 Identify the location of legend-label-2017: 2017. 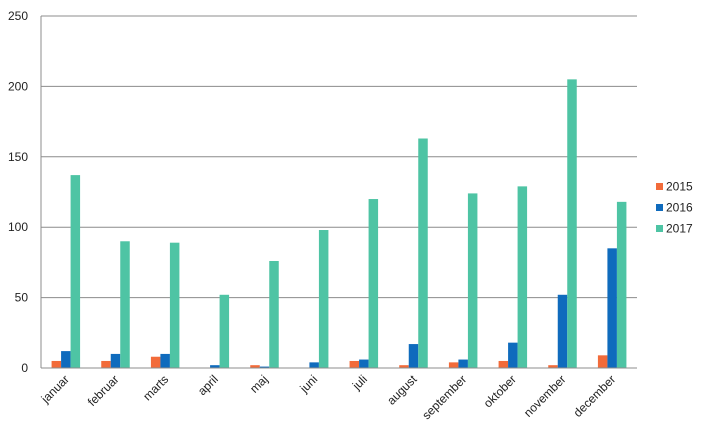
(679, 229).